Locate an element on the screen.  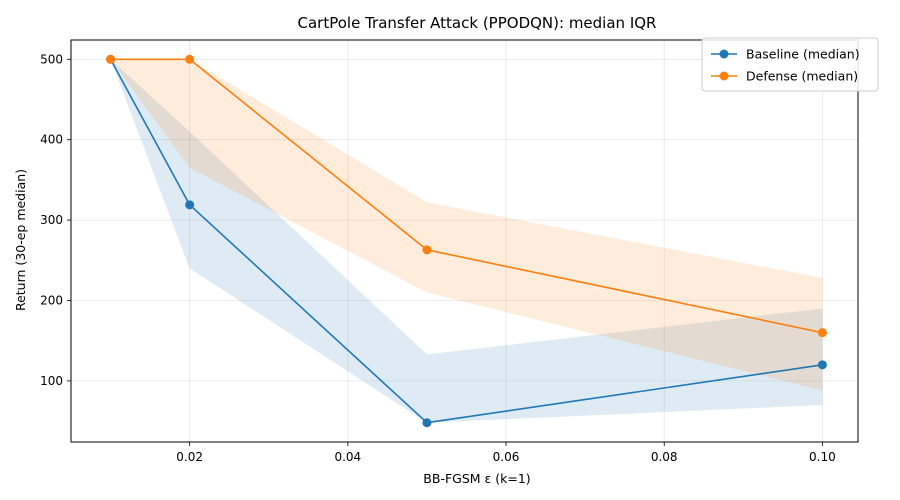
legend-label-baseline: Baseline (median) is located at coordinates (803, 54).